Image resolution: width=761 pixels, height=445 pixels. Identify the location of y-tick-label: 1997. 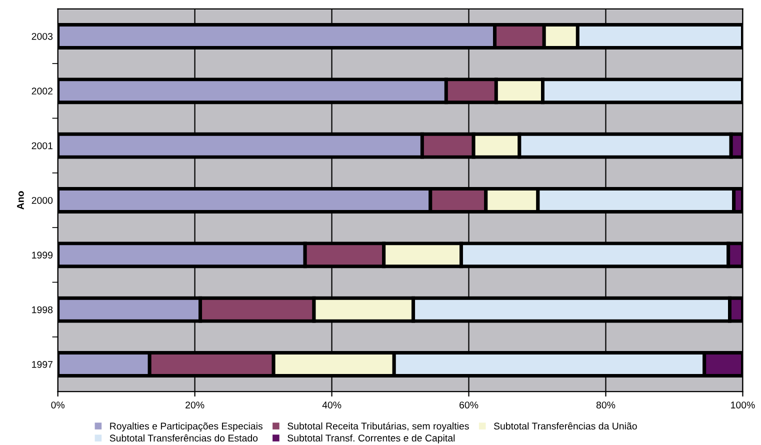
(42, 364).